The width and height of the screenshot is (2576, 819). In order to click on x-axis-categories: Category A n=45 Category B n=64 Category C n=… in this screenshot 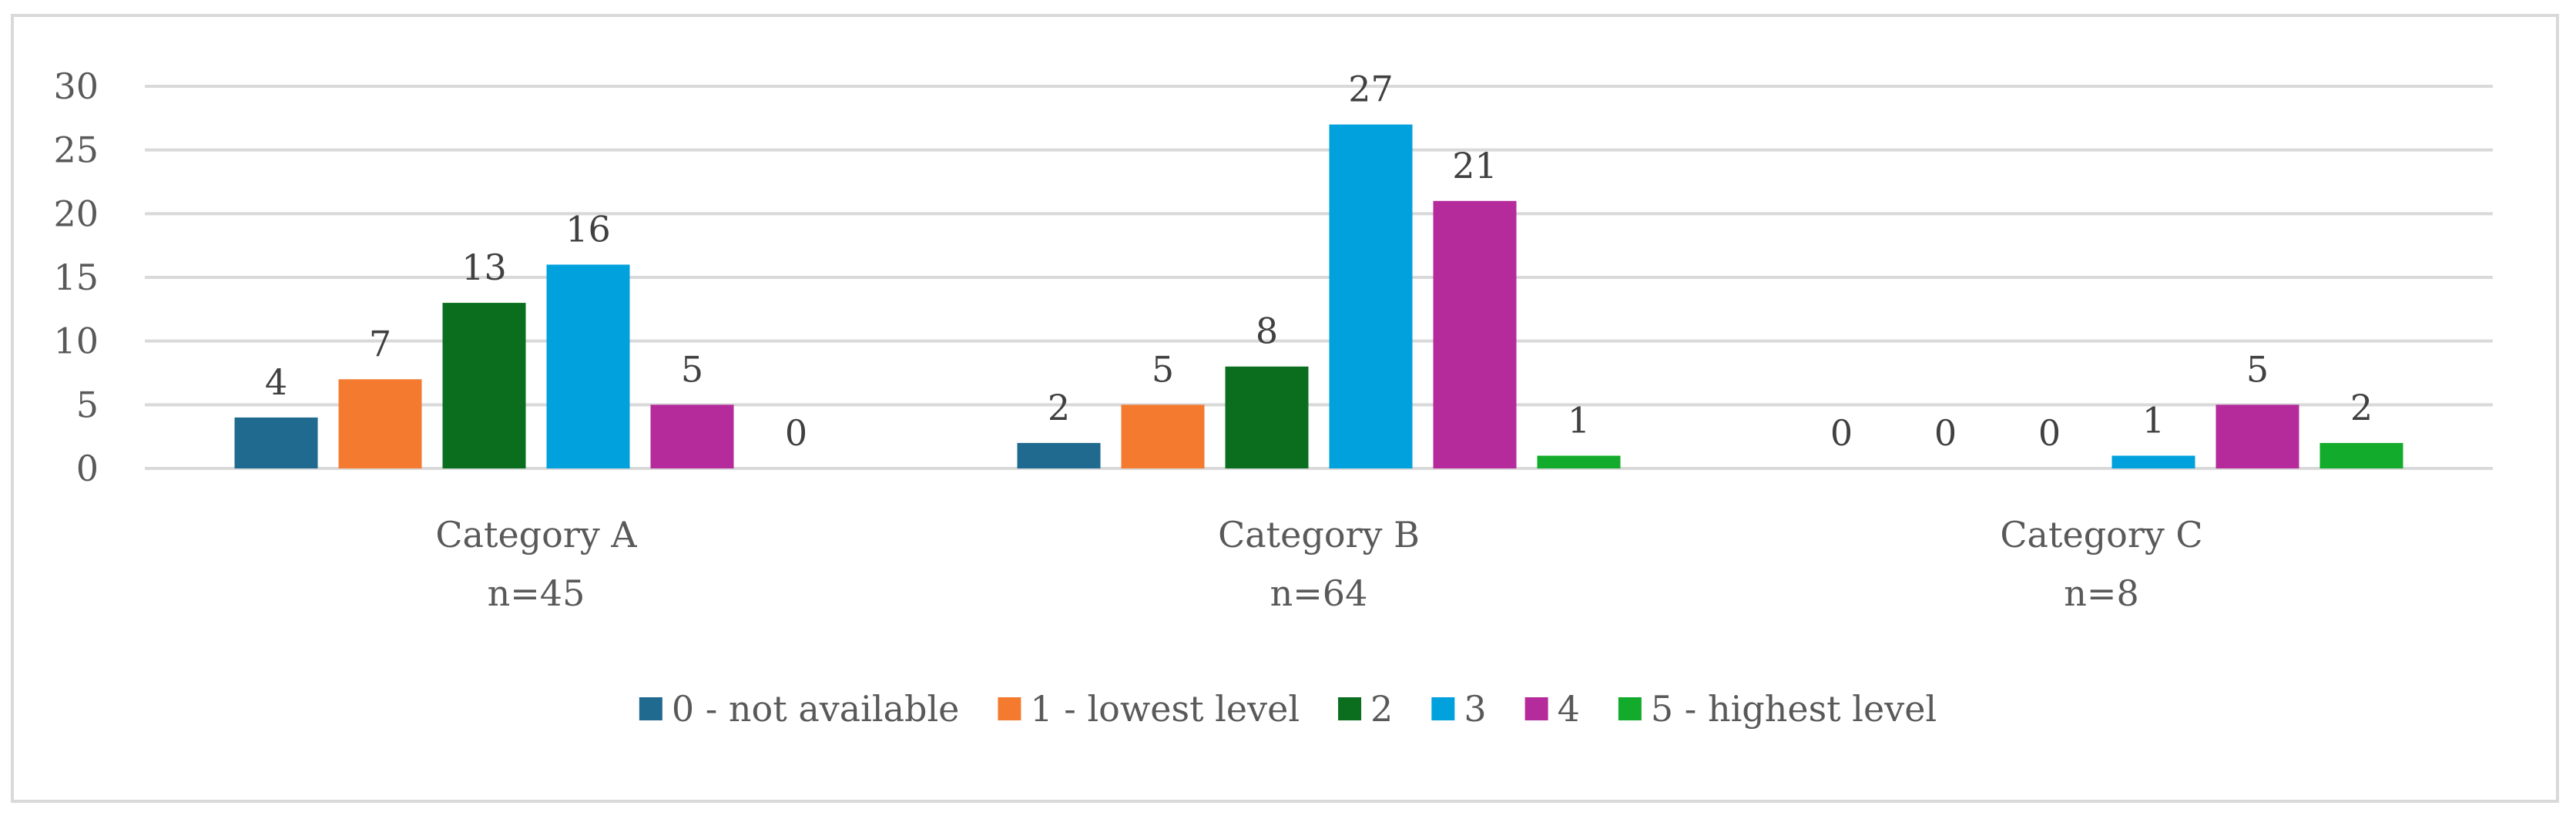, I will do `click(1318, 564)`.